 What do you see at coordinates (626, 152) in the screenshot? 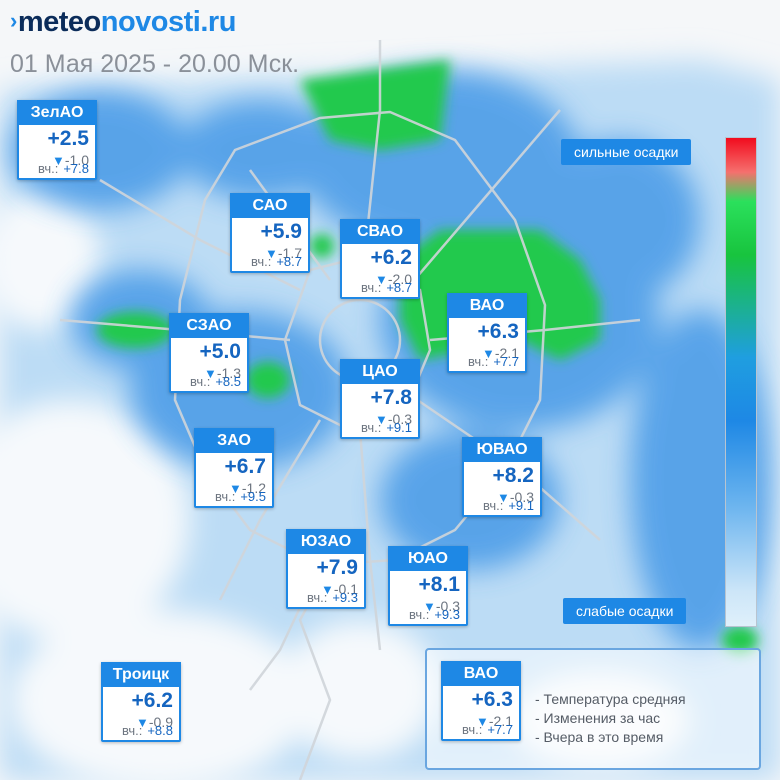
I see `scale-label-heavy: сильные осадки` at bounding box center [626, 152].